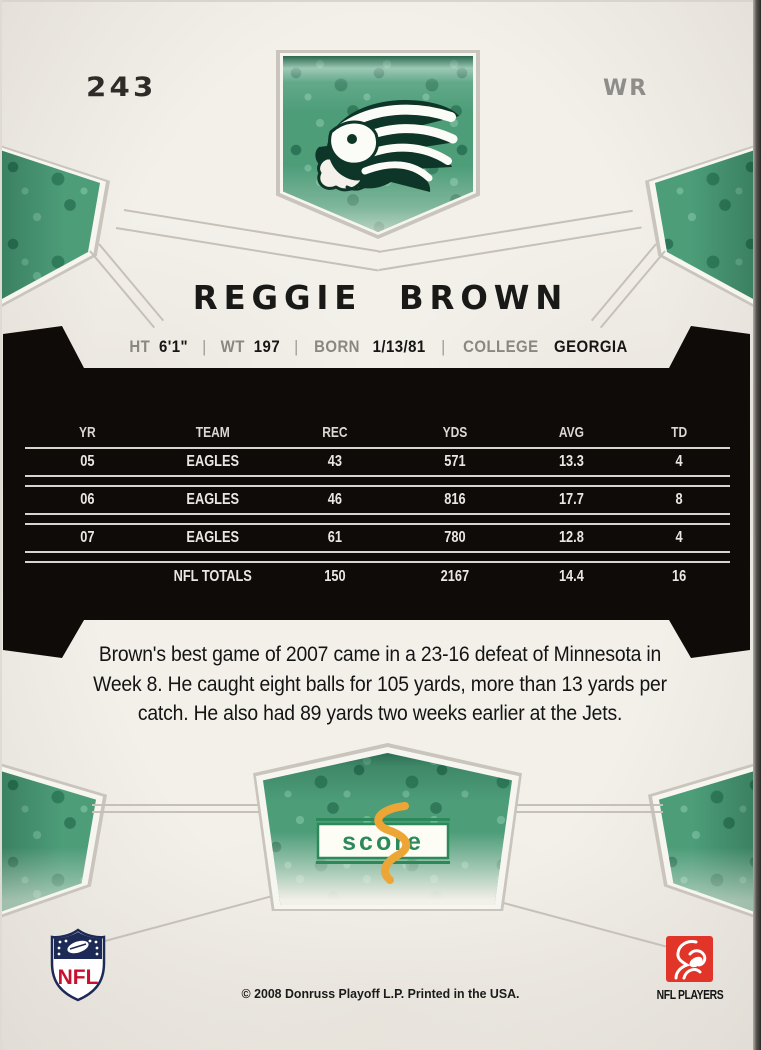 The image size is (761, 1050). Describe the element at coordinates (212, 432) in the screenshot. I see `stats-header-cell: TEAM` at that location.